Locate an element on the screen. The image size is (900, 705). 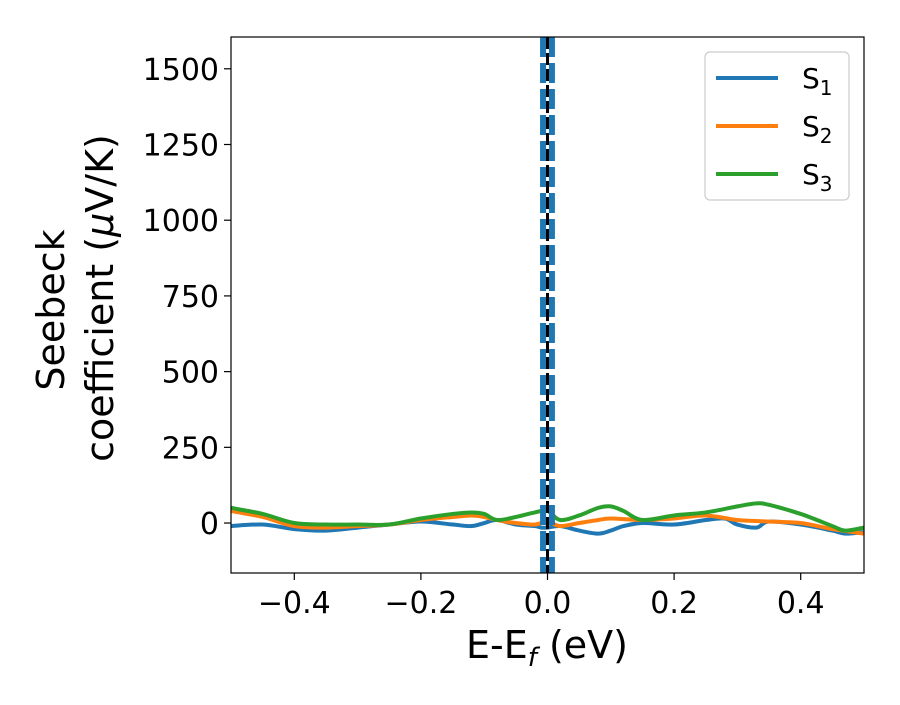
x-axis: −0.4 −0.2 0.0 0.2 0.4 is located at coordinates (541, 597).